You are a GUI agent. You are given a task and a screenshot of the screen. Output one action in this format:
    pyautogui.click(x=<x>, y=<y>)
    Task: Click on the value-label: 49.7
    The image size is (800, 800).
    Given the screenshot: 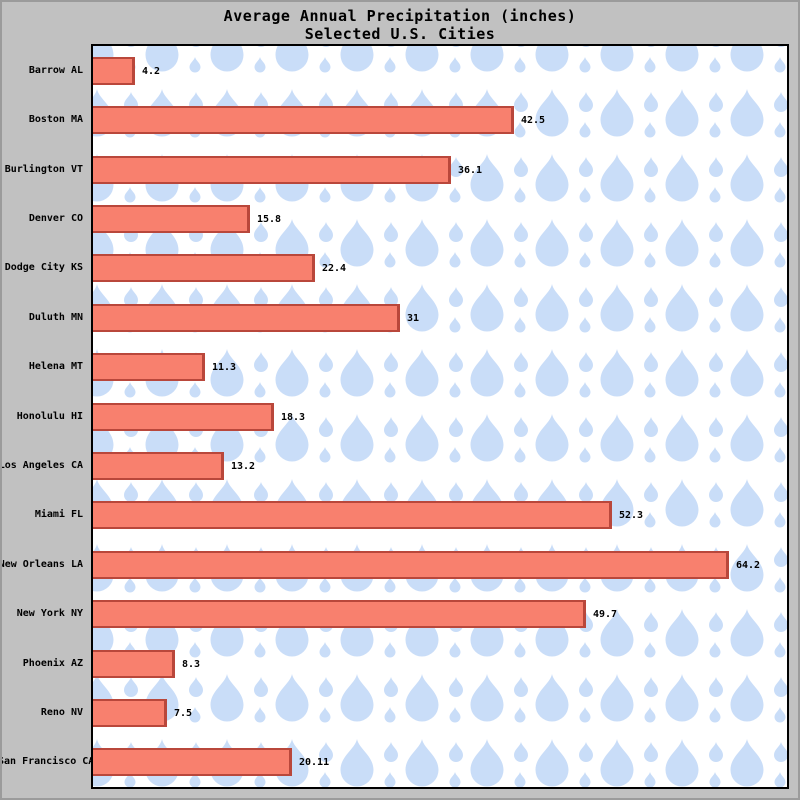 What is the action you would take?
    pyautogui.click(x=605, y=614)
    